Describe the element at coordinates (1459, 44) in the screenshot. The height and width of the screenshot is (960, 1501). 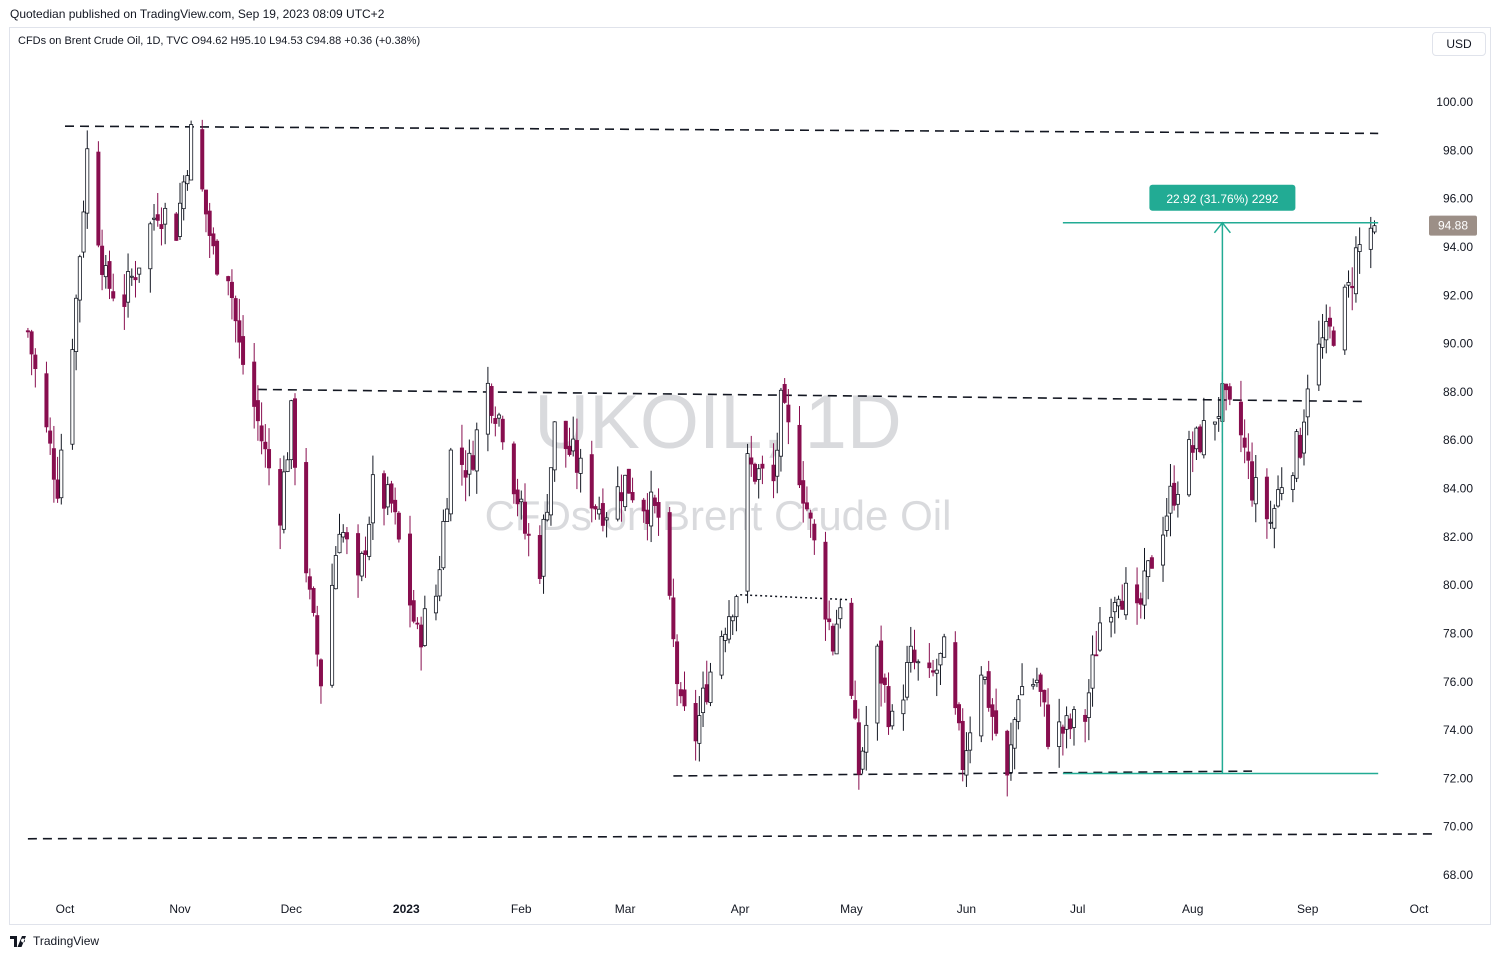
I see `currency-button: USD` at that location.